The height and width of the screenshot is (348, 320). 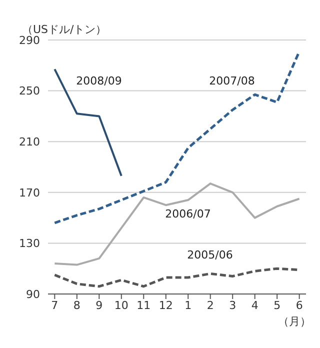 What do you see at coordinates (299, 305) in the screenshot?
I see `x-tick-label: 6` at bounding box center [299, 305].